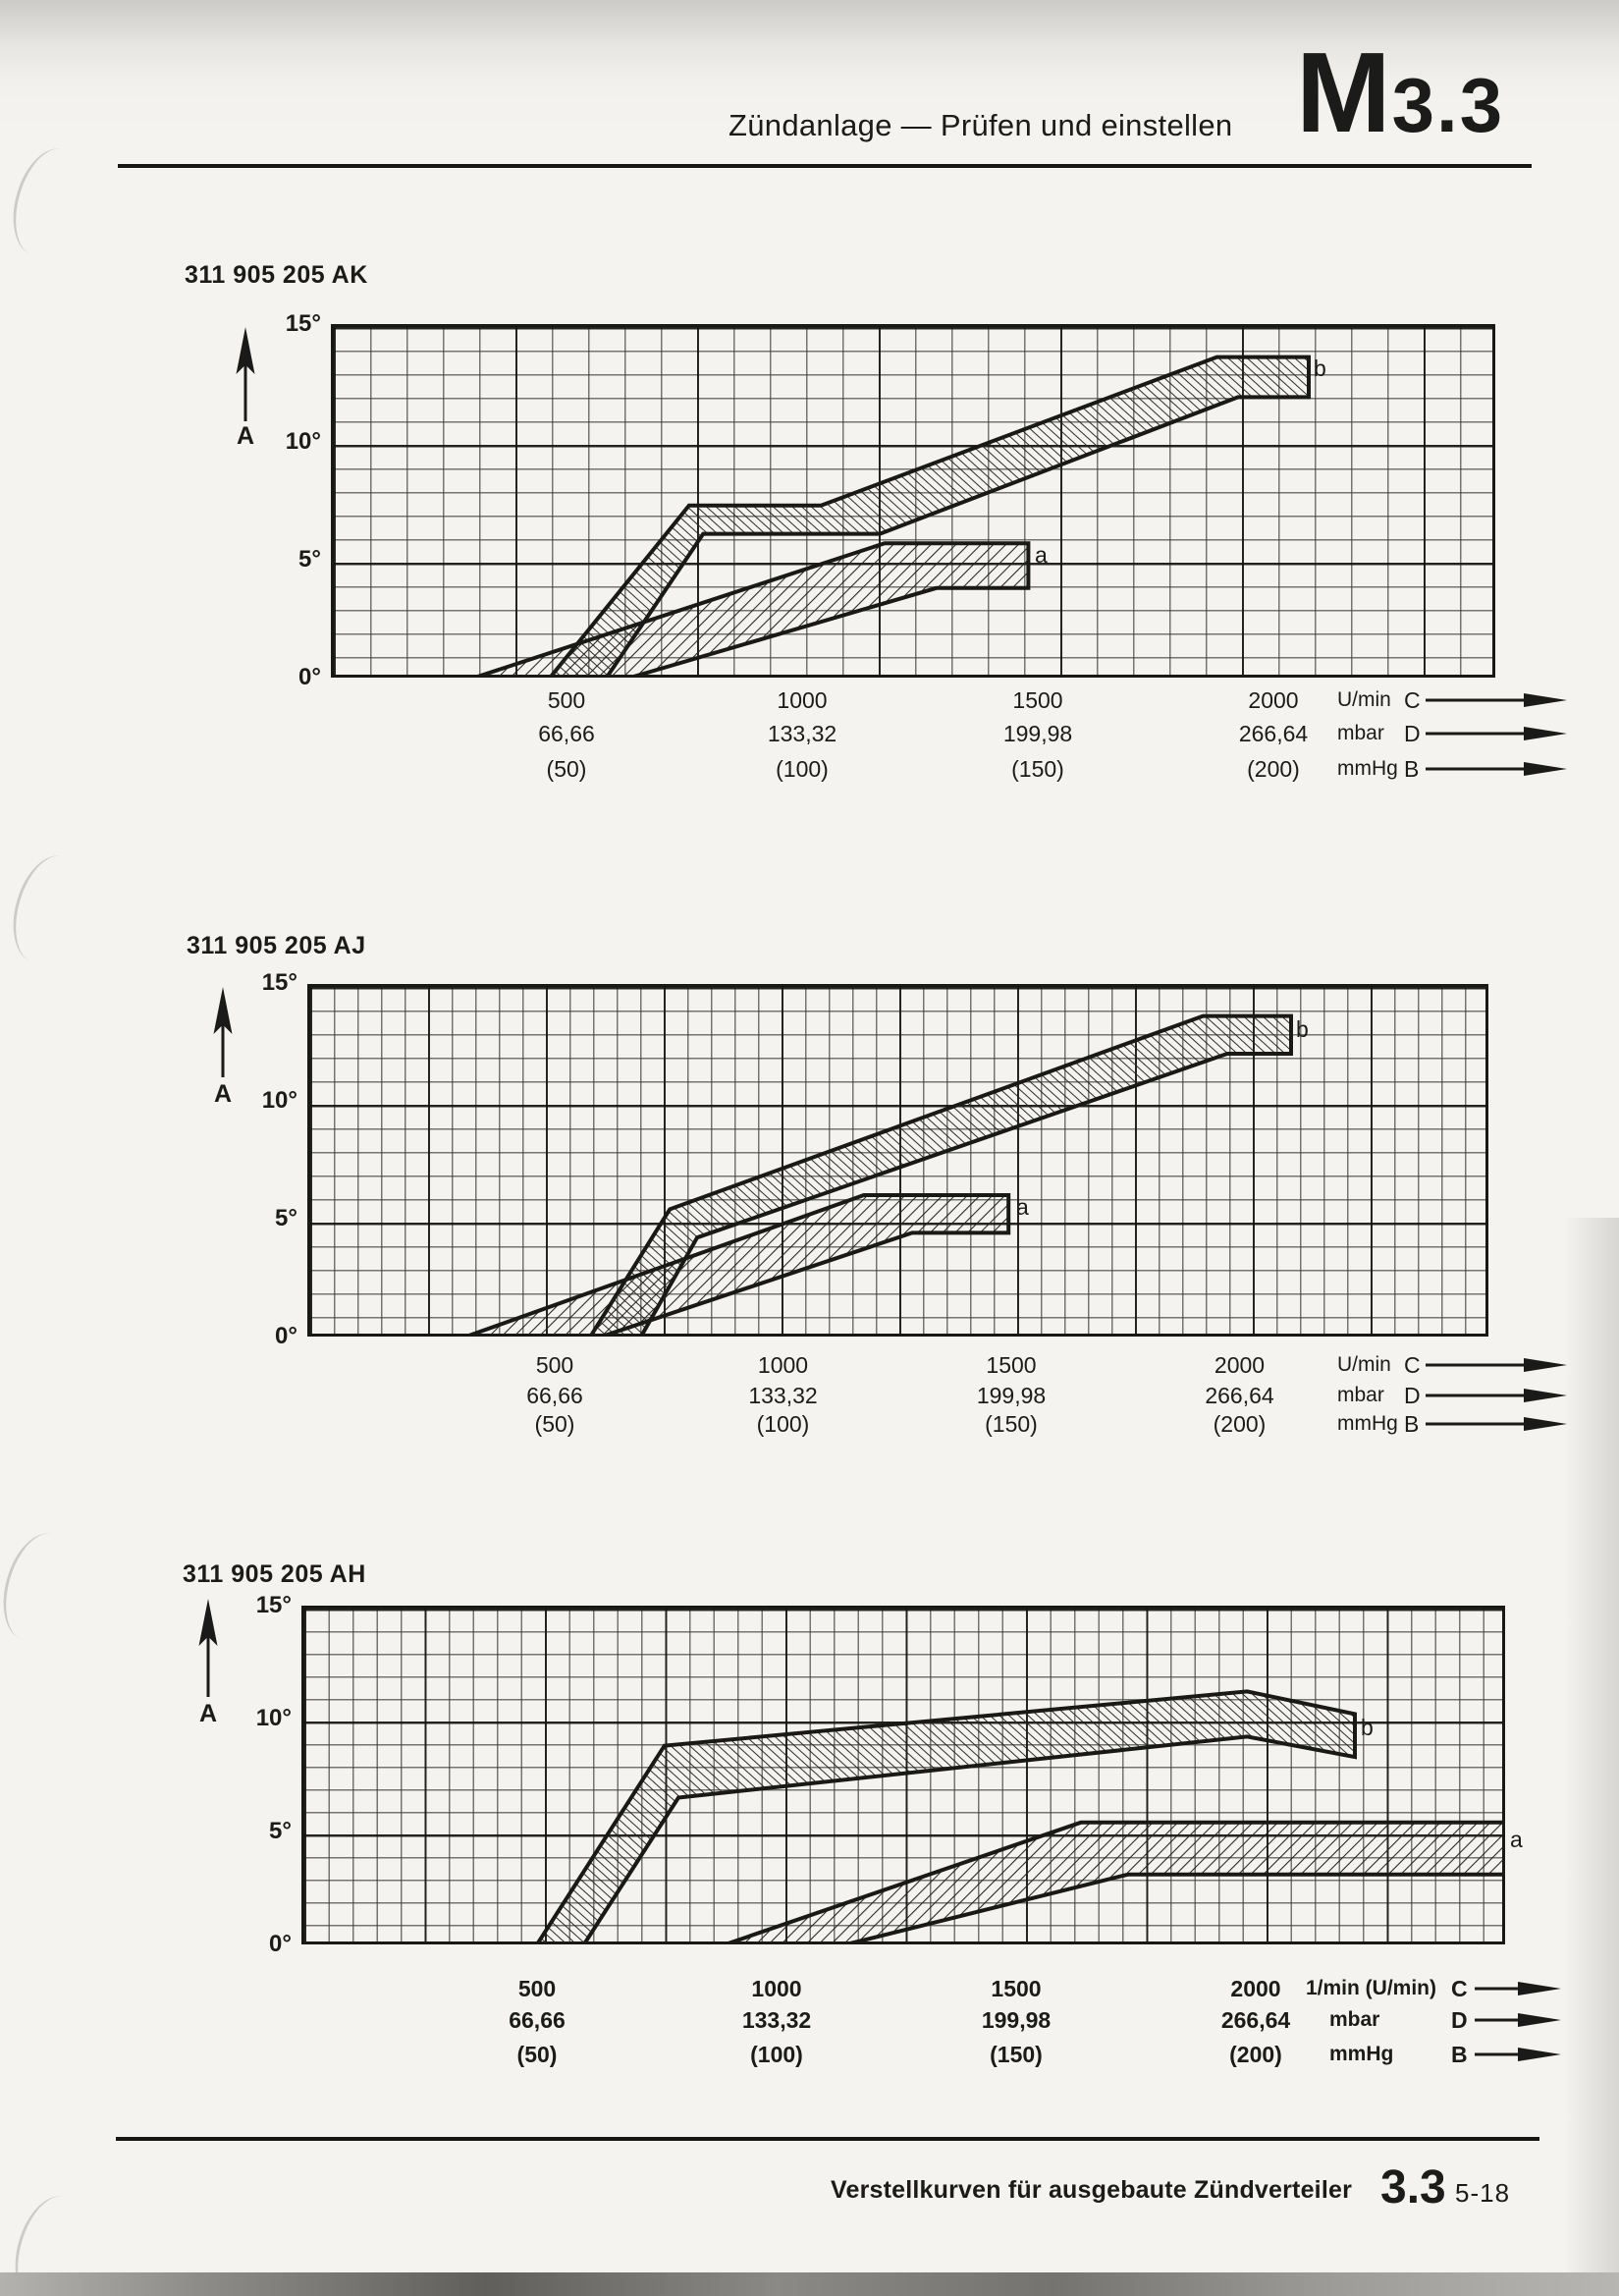  What do you see at coordinates (1400, 92) in the screenshot?
I see `section-code: M 3.3` at bounding box center [1400, 92].